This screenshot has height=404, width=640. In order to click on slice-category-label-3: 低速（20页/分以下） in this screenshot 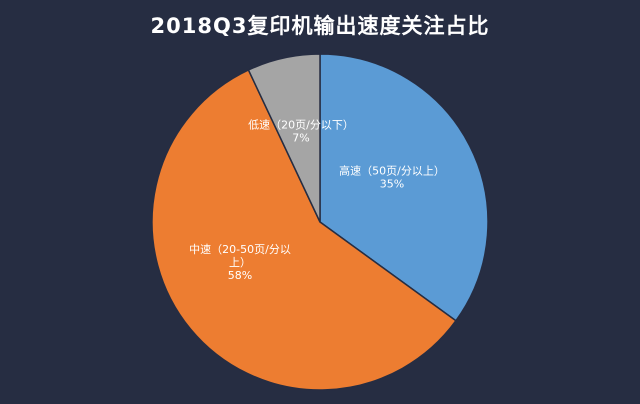, I will do `click(301, 125)`.